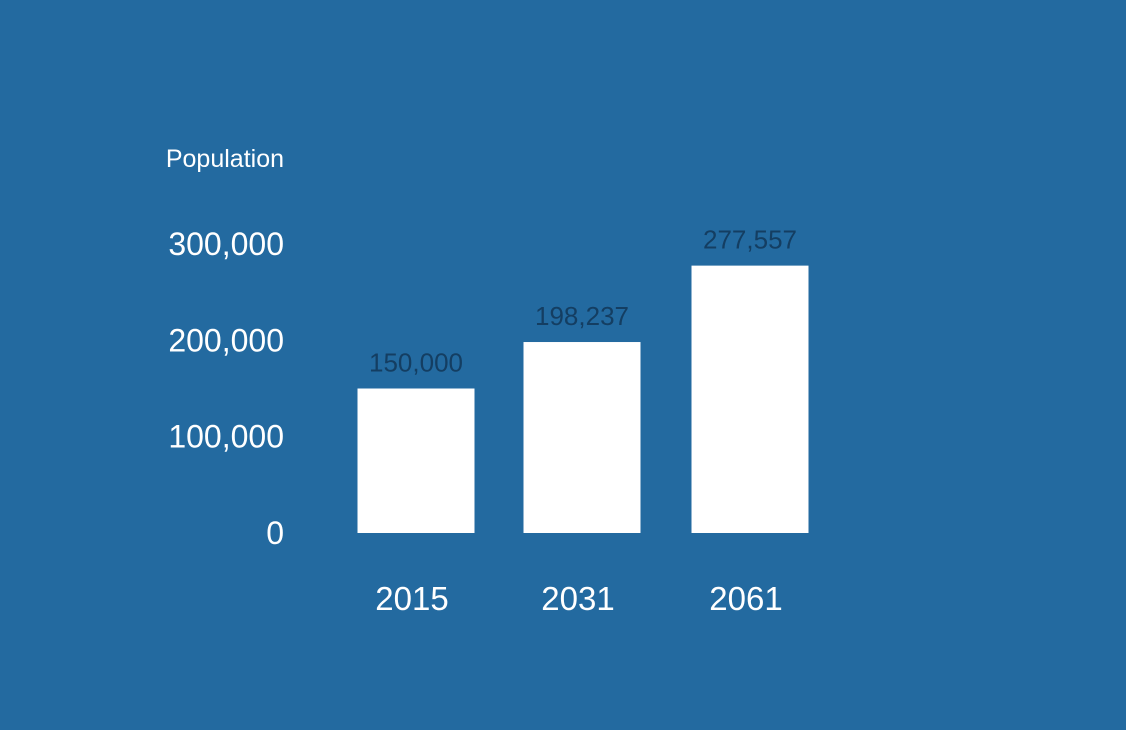  I want to click on x-axis-ticks: 2015 2031 2061, so click(578, 598).